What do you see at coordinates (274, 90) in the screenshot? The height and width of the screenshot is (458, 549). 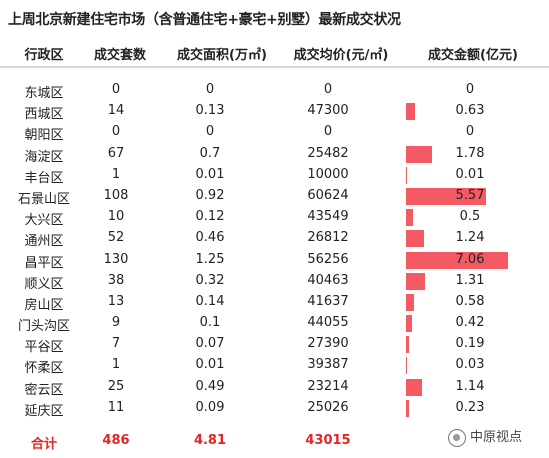 I see `table-row: 东城区 0 0 0 0` at bounding box center [274, 90].